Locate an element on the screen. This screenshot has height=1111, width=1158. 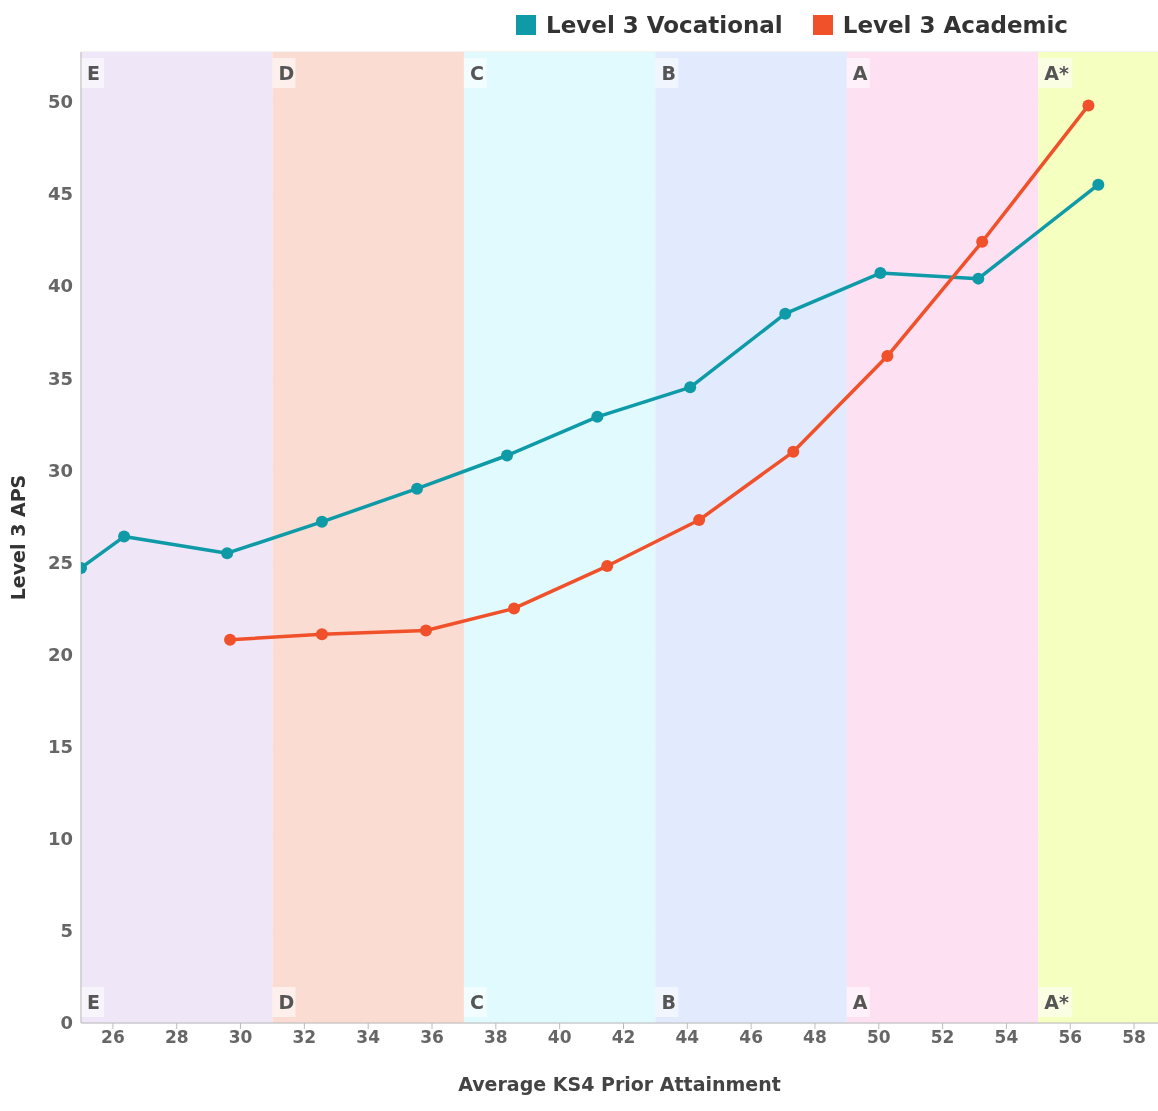
x-tick-label: 28 is located at coordinates (176, 1037).